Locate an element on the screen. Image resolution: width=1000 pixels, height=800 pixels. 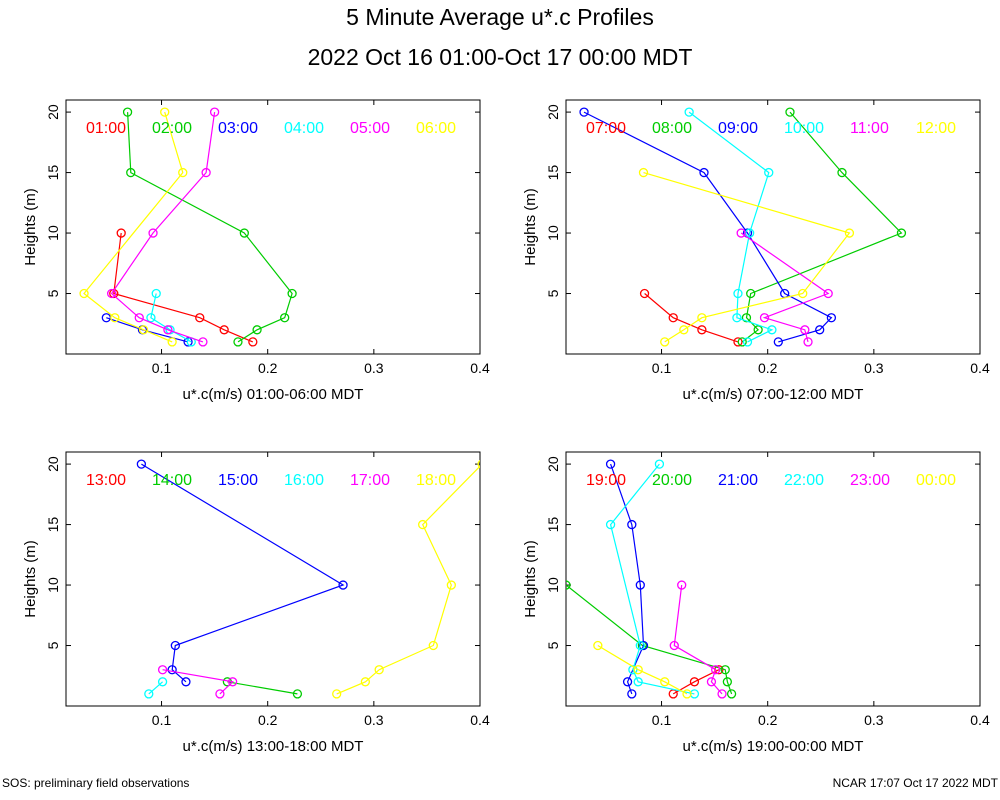
legend-entry: 23:00 is located at coordinates (870, 480).